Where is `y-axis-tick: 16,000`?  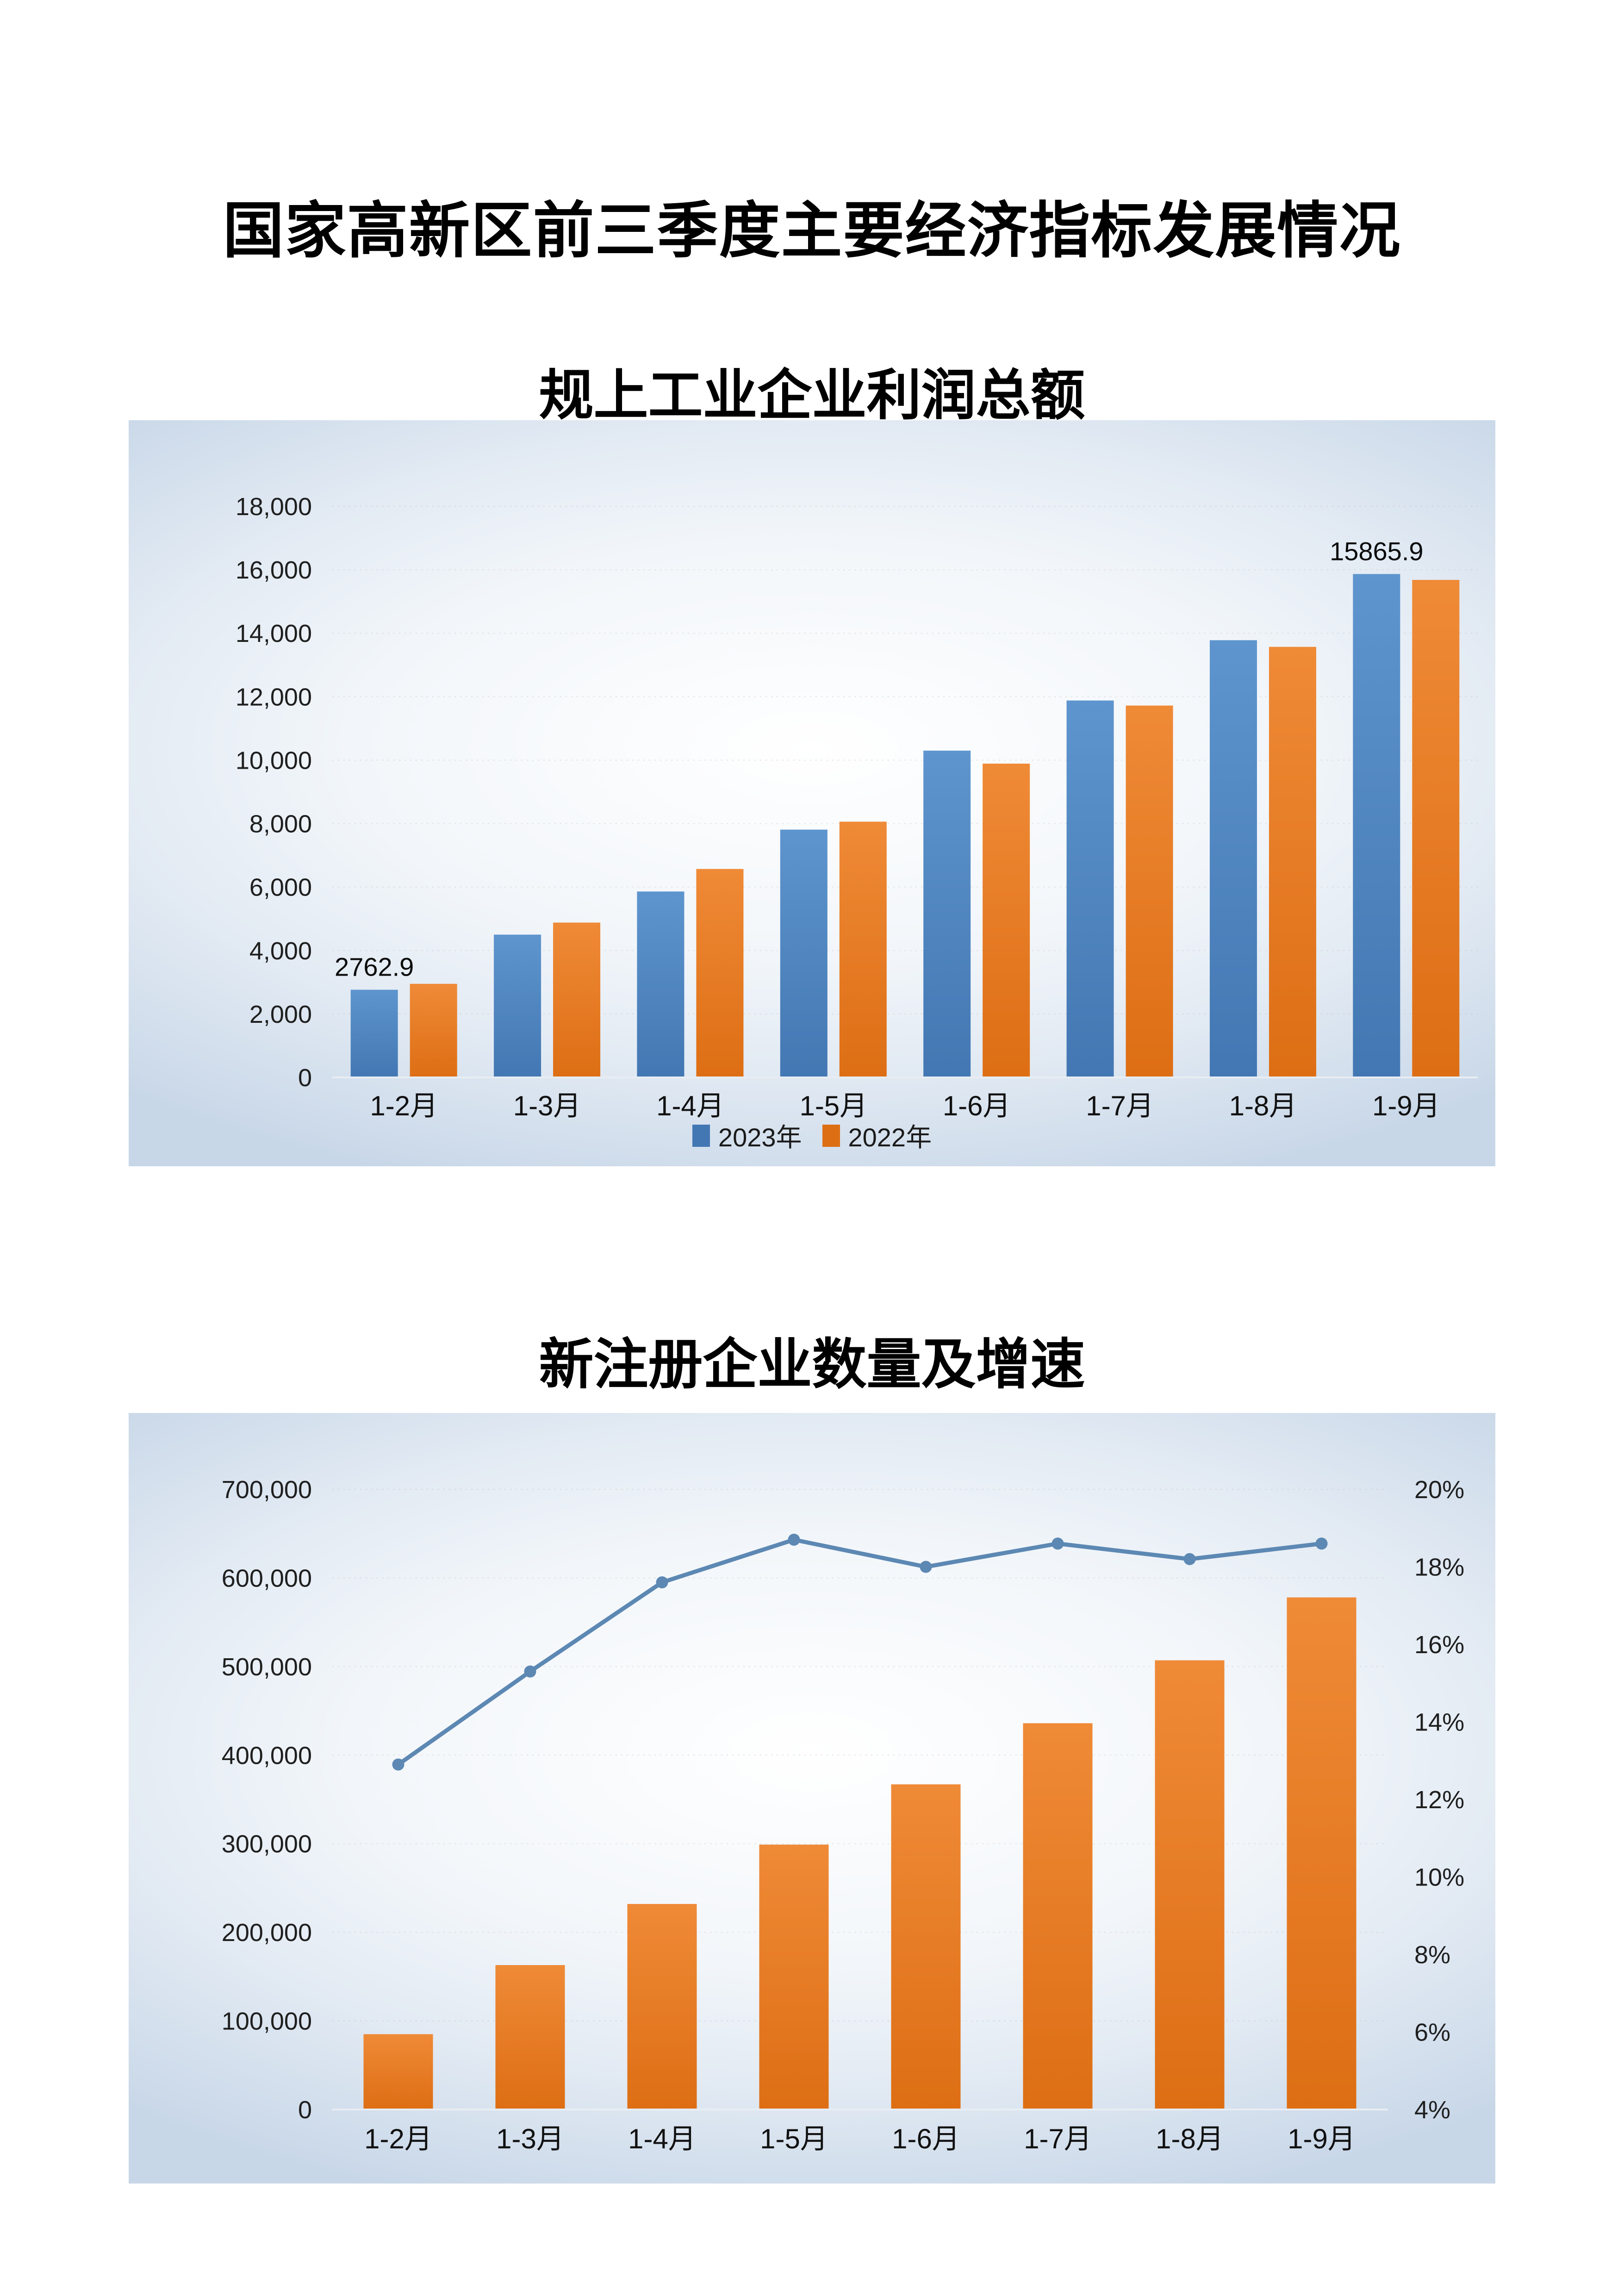
y-axis-tick: 16,000 is located at coordinates (274, 570).